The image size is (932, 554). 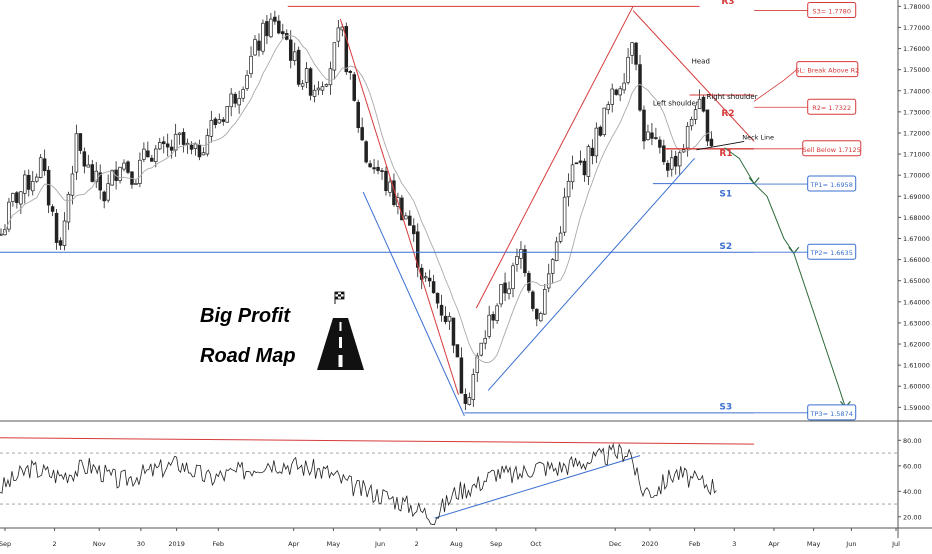 What do you see at coordinates (912, 466) in the screenshot?
I see `rsi-tick-label: 60.00` at bounding box center [912, 466].